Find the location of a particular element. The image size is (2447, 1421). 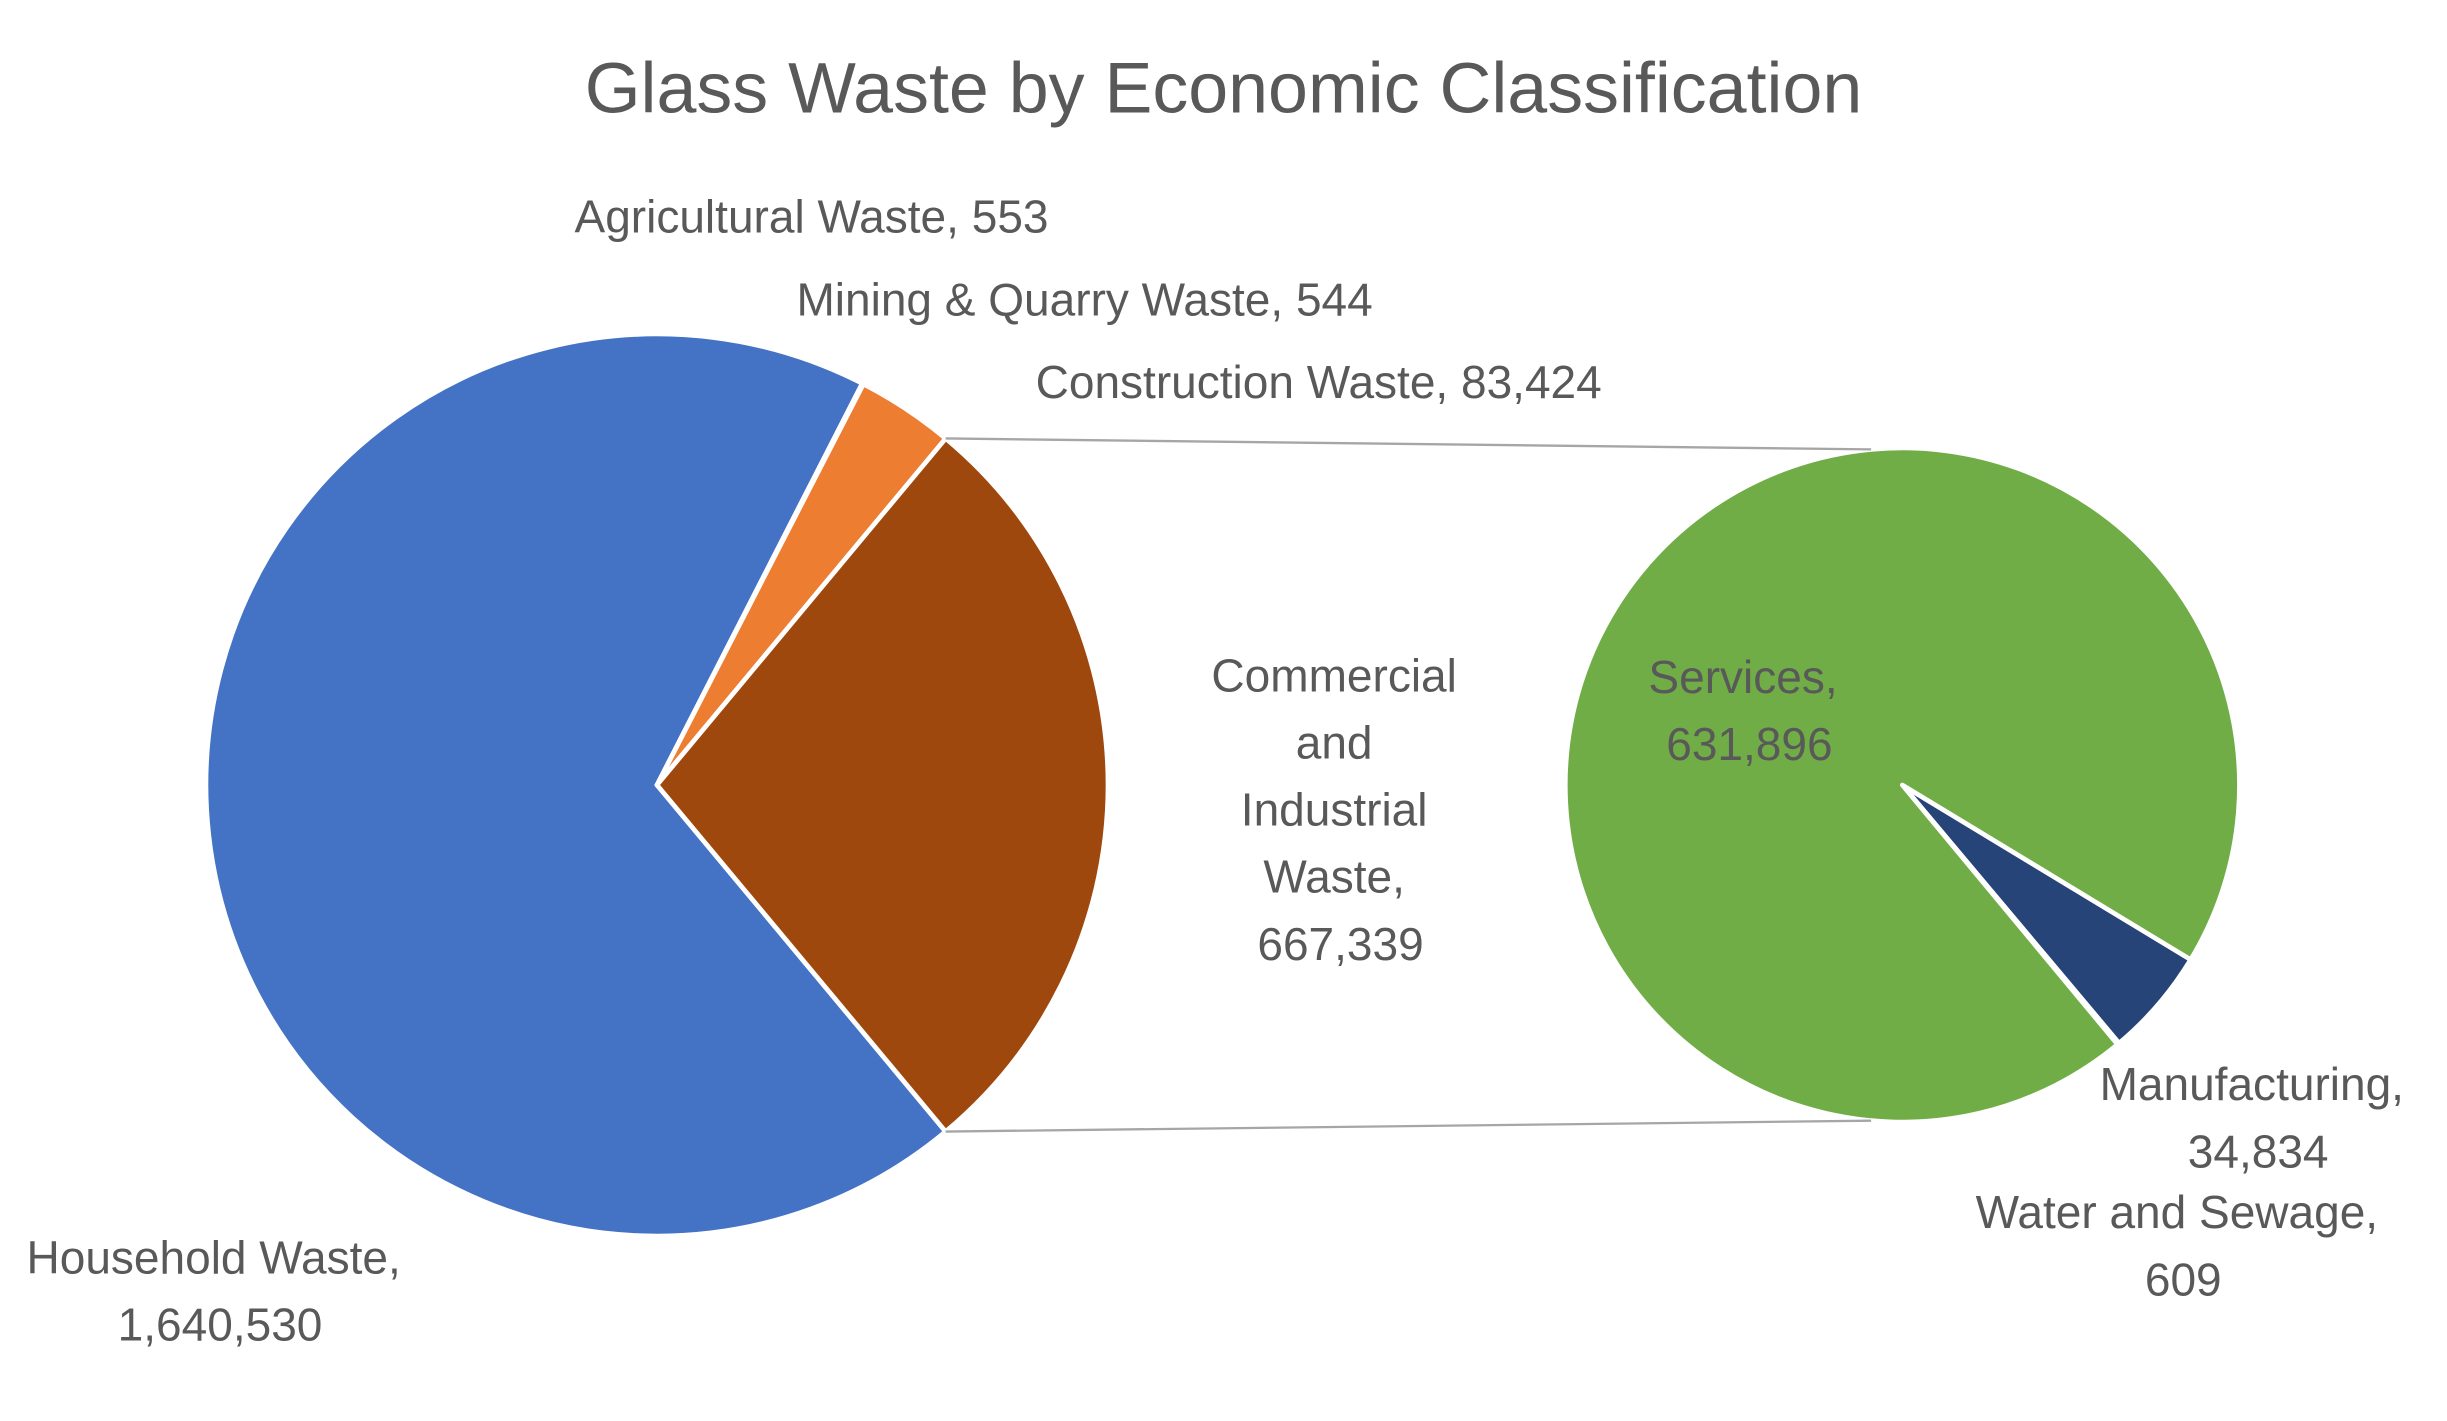

data-label: Water and Sewage, 609 is located at coordinates (2183, 1245).